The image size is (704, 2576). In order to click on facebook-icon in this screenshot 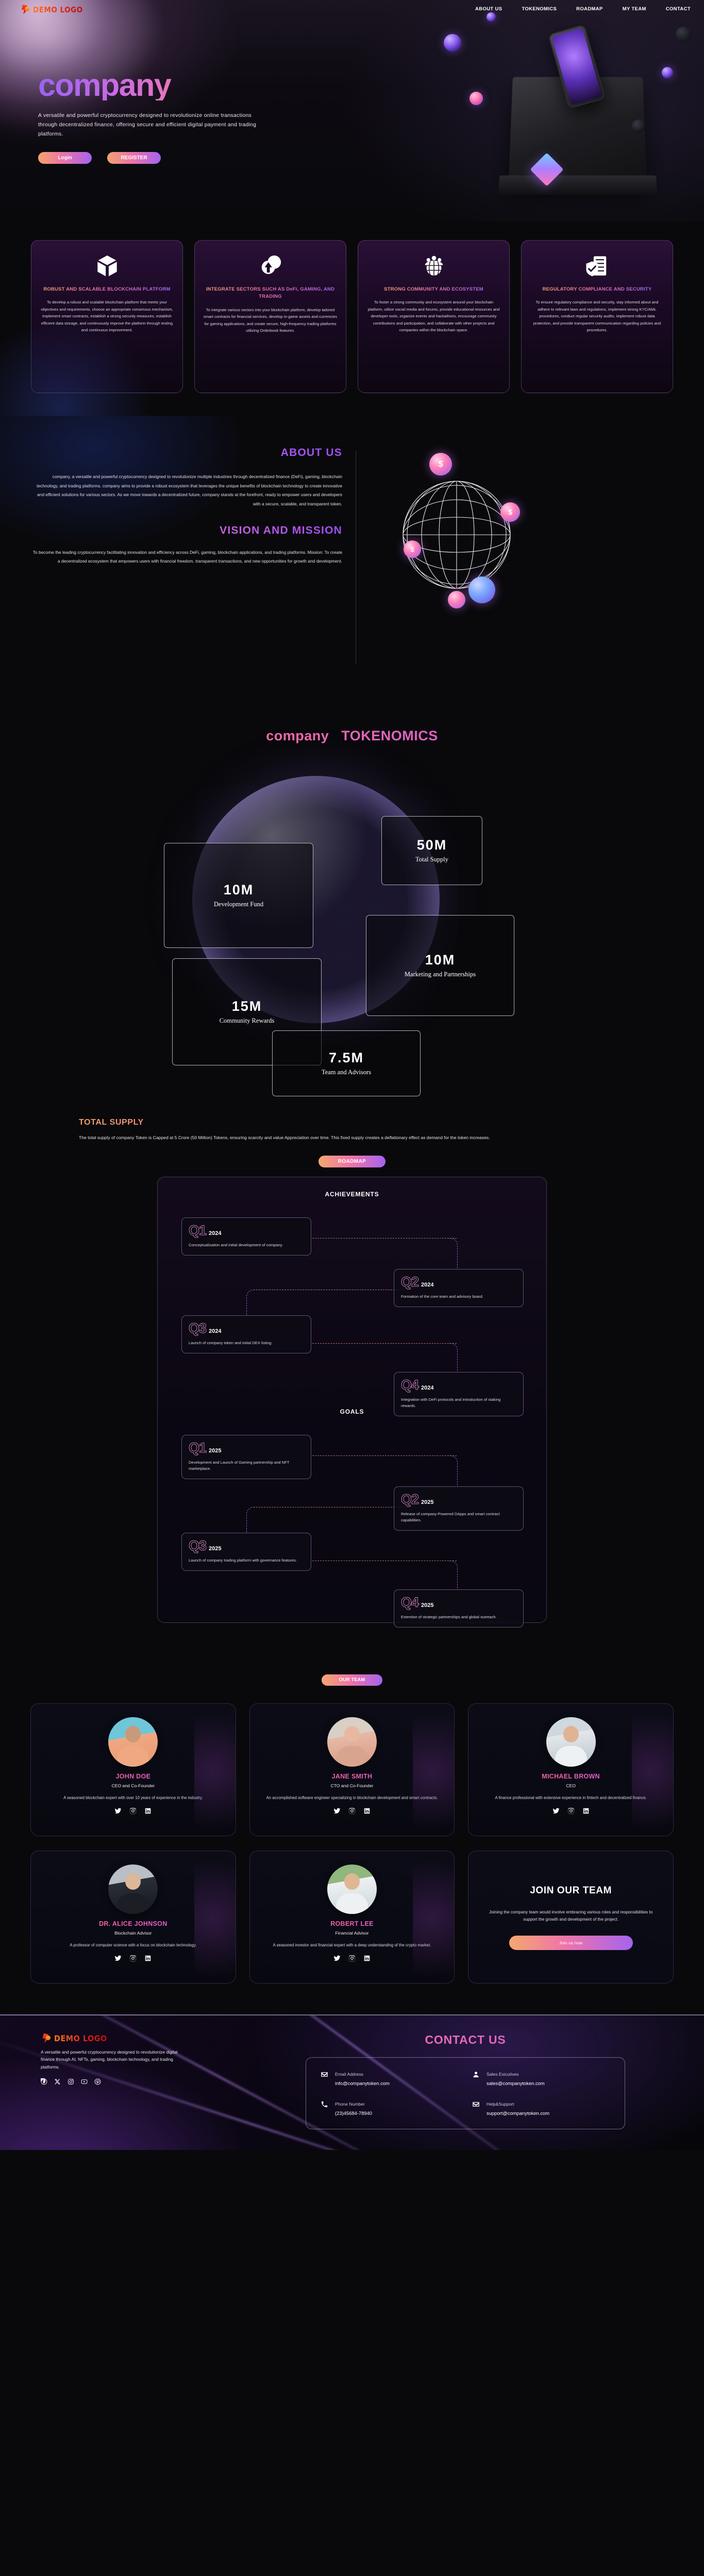, I will do `click(43, 2082)`.